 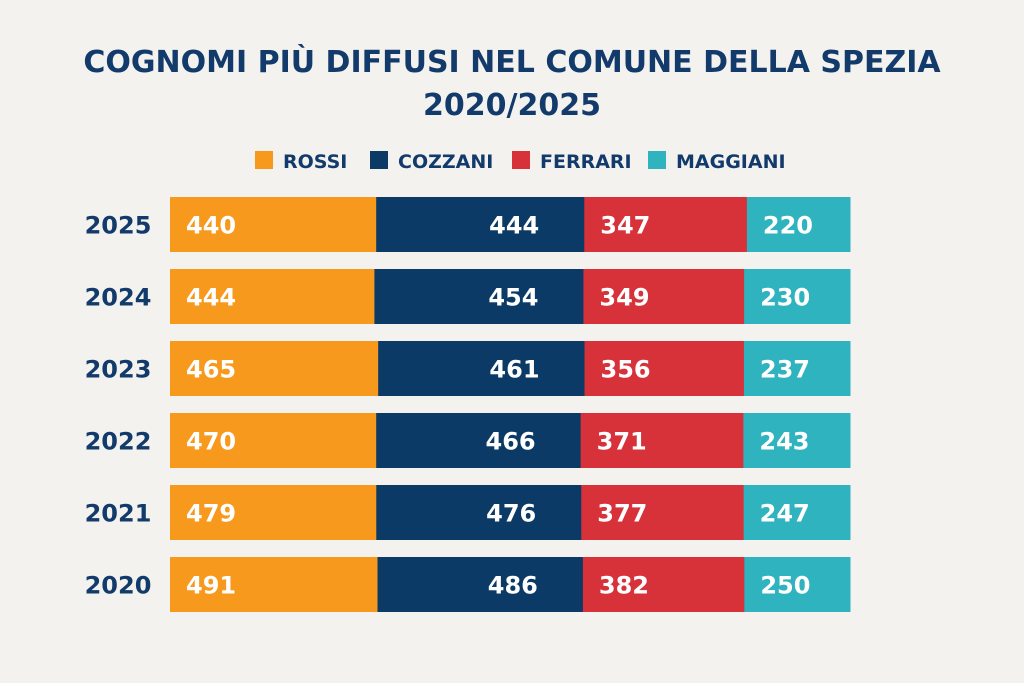 What do you see at coordinates (663, 512) in the screenshot?
I see `bar-ferrari-2021` at bounding box center [663, 512].